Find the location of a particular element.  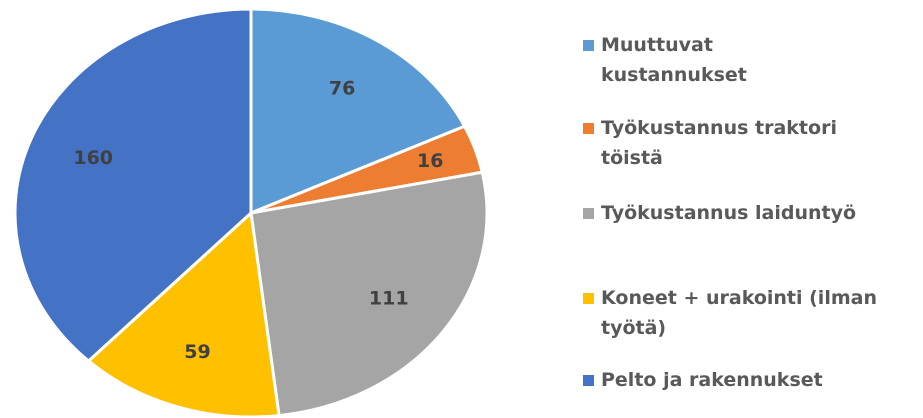

data-label: 16 is located at coordinates (430, 161).